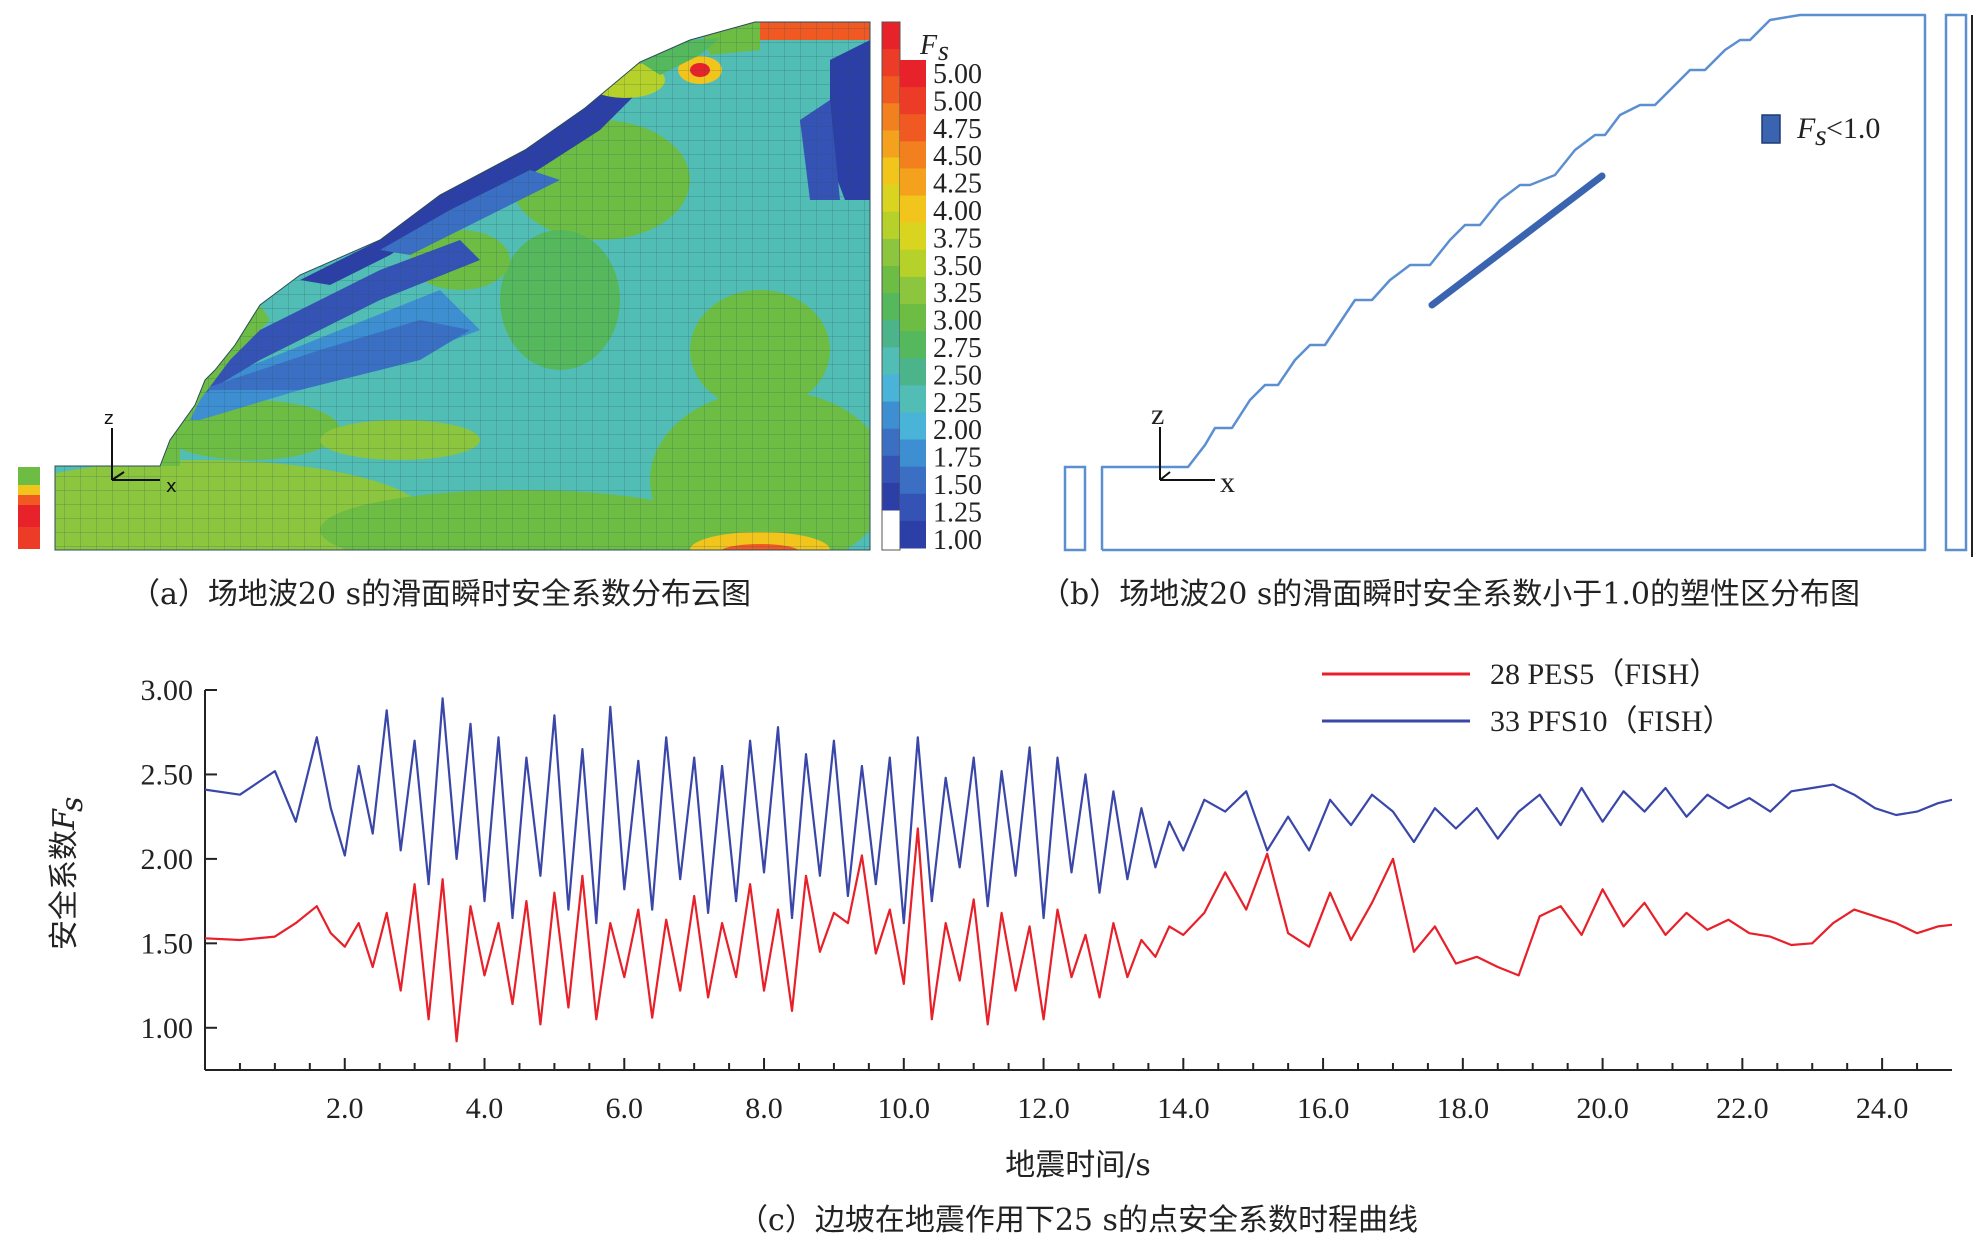 This screenshot has width=1985, height=1253. What do you see at coordinates (957, 485) in the screenshot?
I see `colorbar-label: 1.50` at bounding box center [957, 485].